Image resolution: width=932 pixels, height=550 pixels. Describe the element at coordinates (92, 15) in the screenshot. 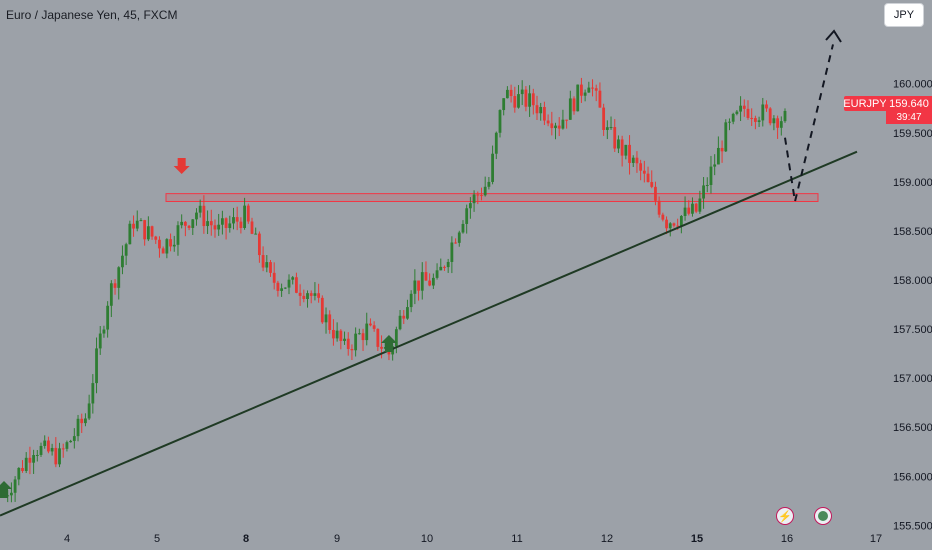

I see `chart-title: Euro / Japanese Yen, 45, FXCM` at that location.